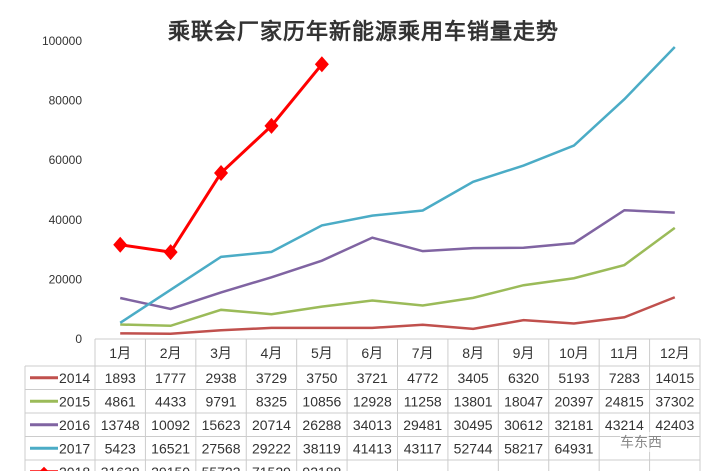 This screenshot has height=471, width=727. Describe the element at coordinates (271, 378) in the screenshot. I see `data-table-cell: 3729` at that location.